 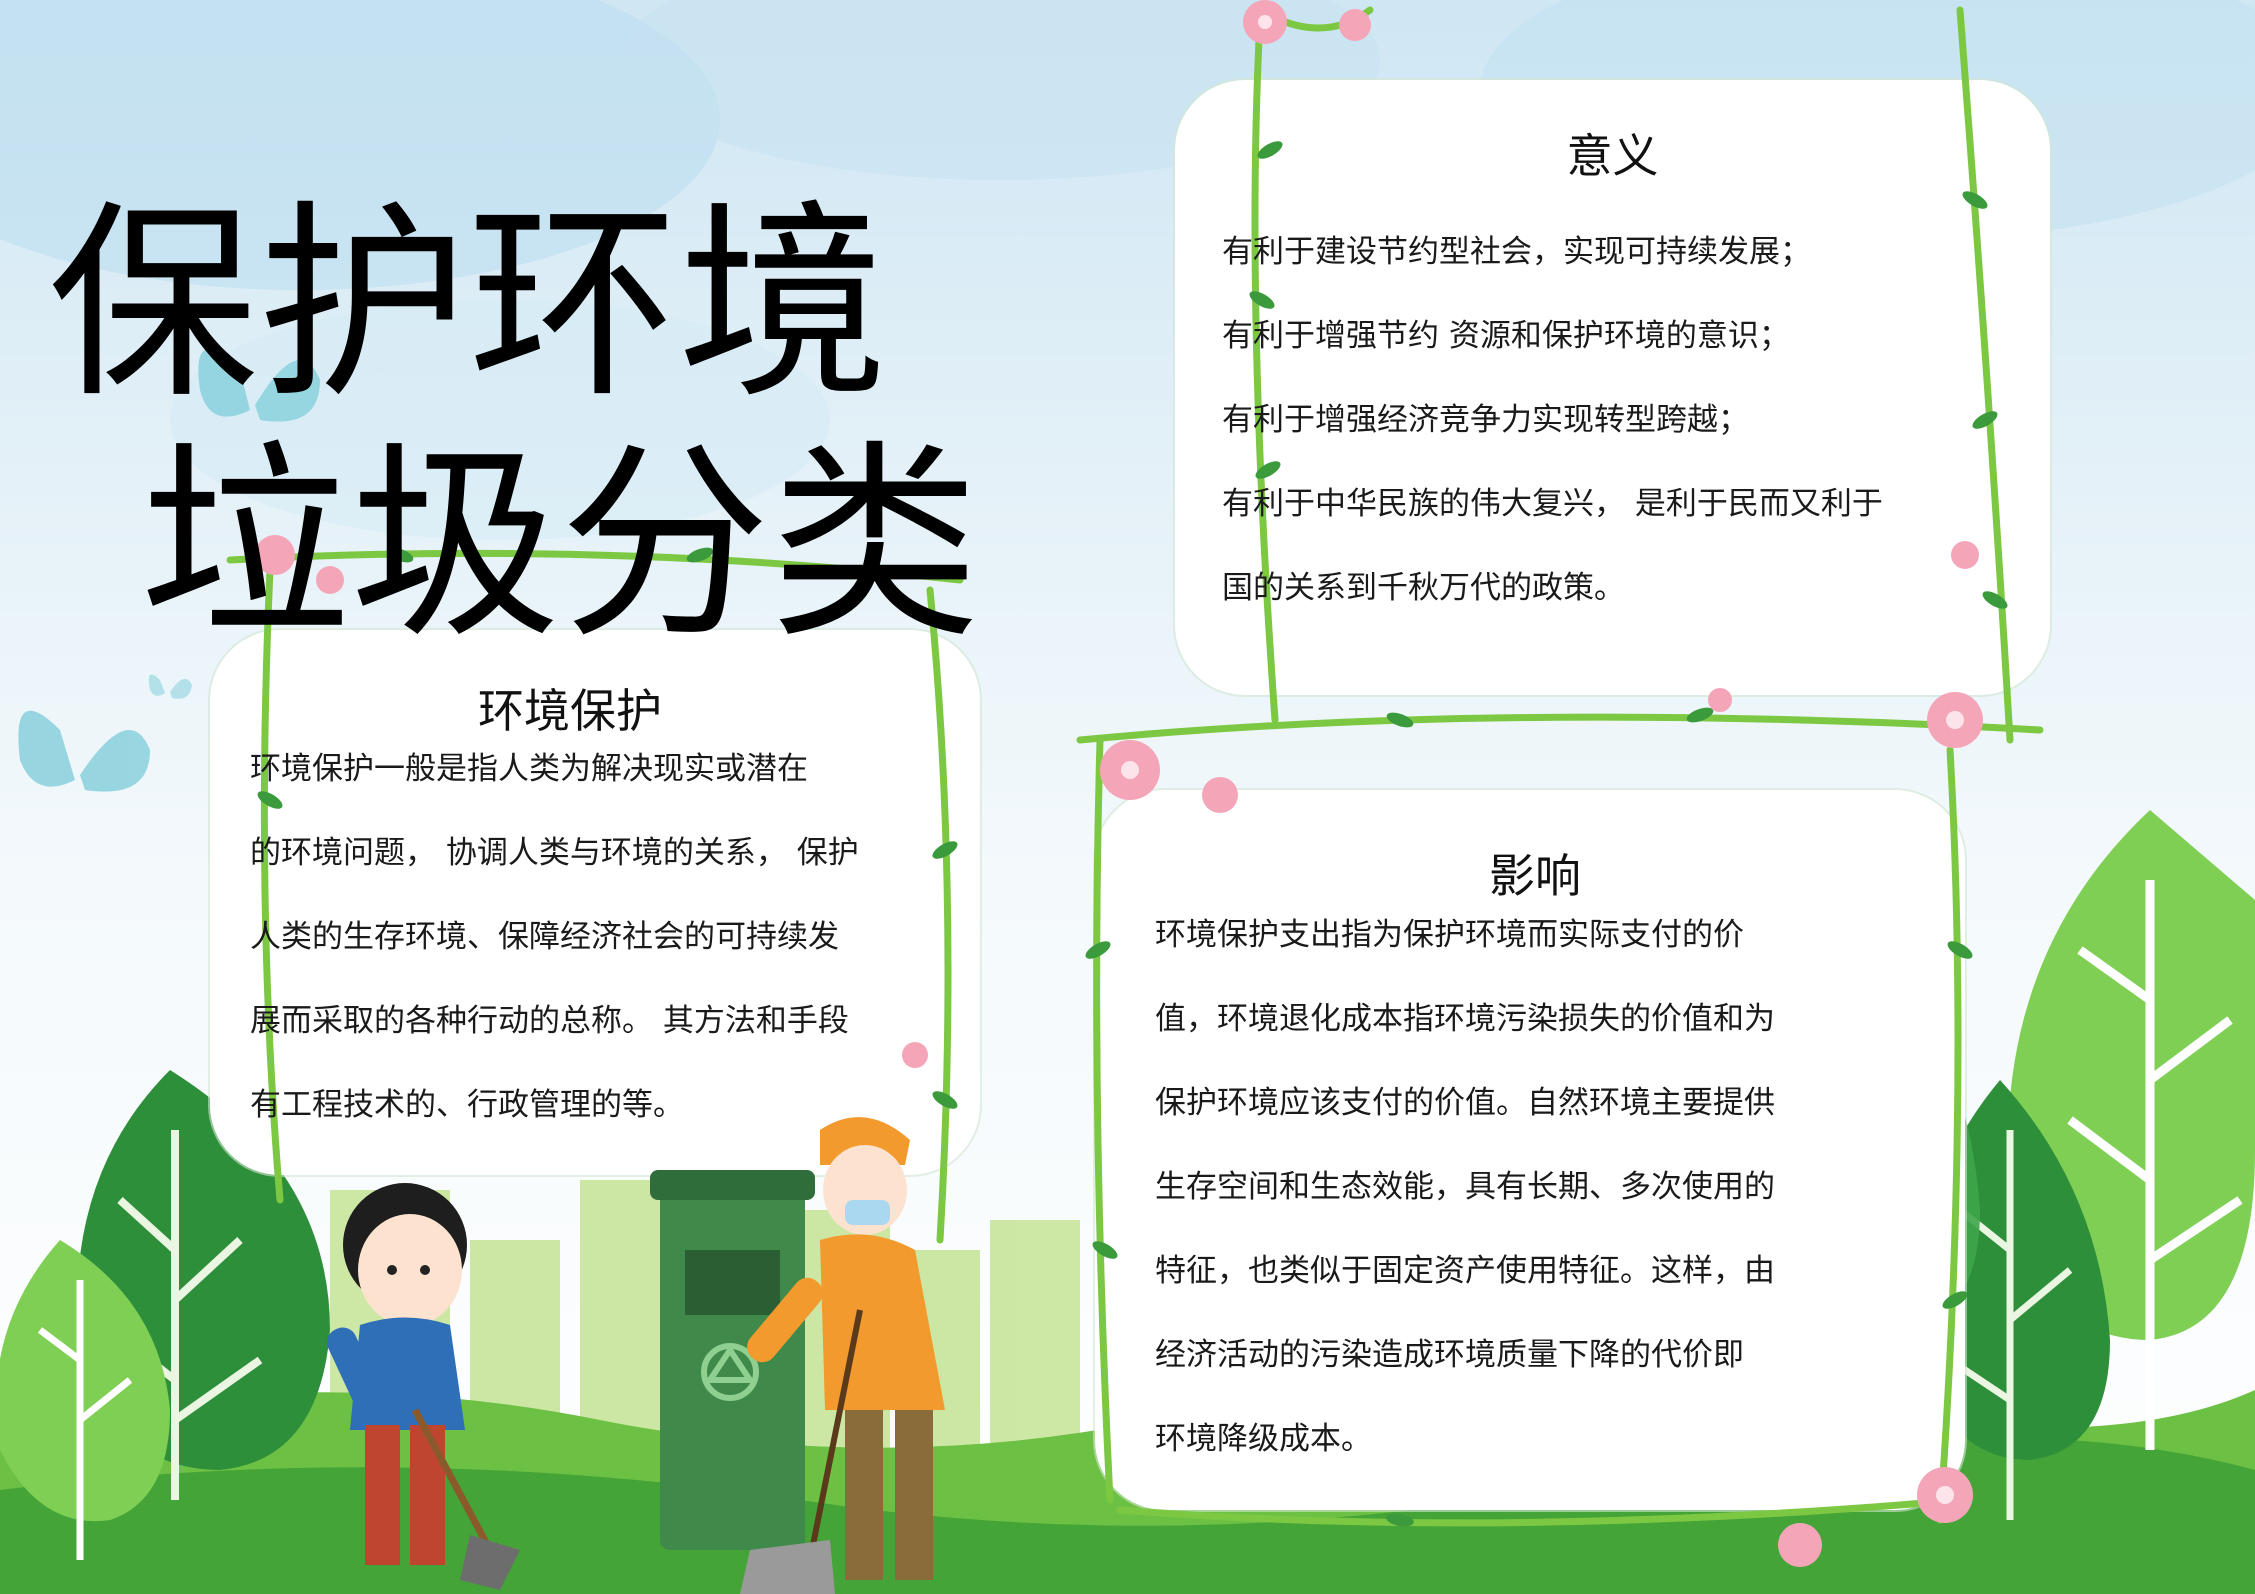 I want to click on environment-line: 环境保护一般是指人类为解决现实或潜在, so click(x=529, y=769).